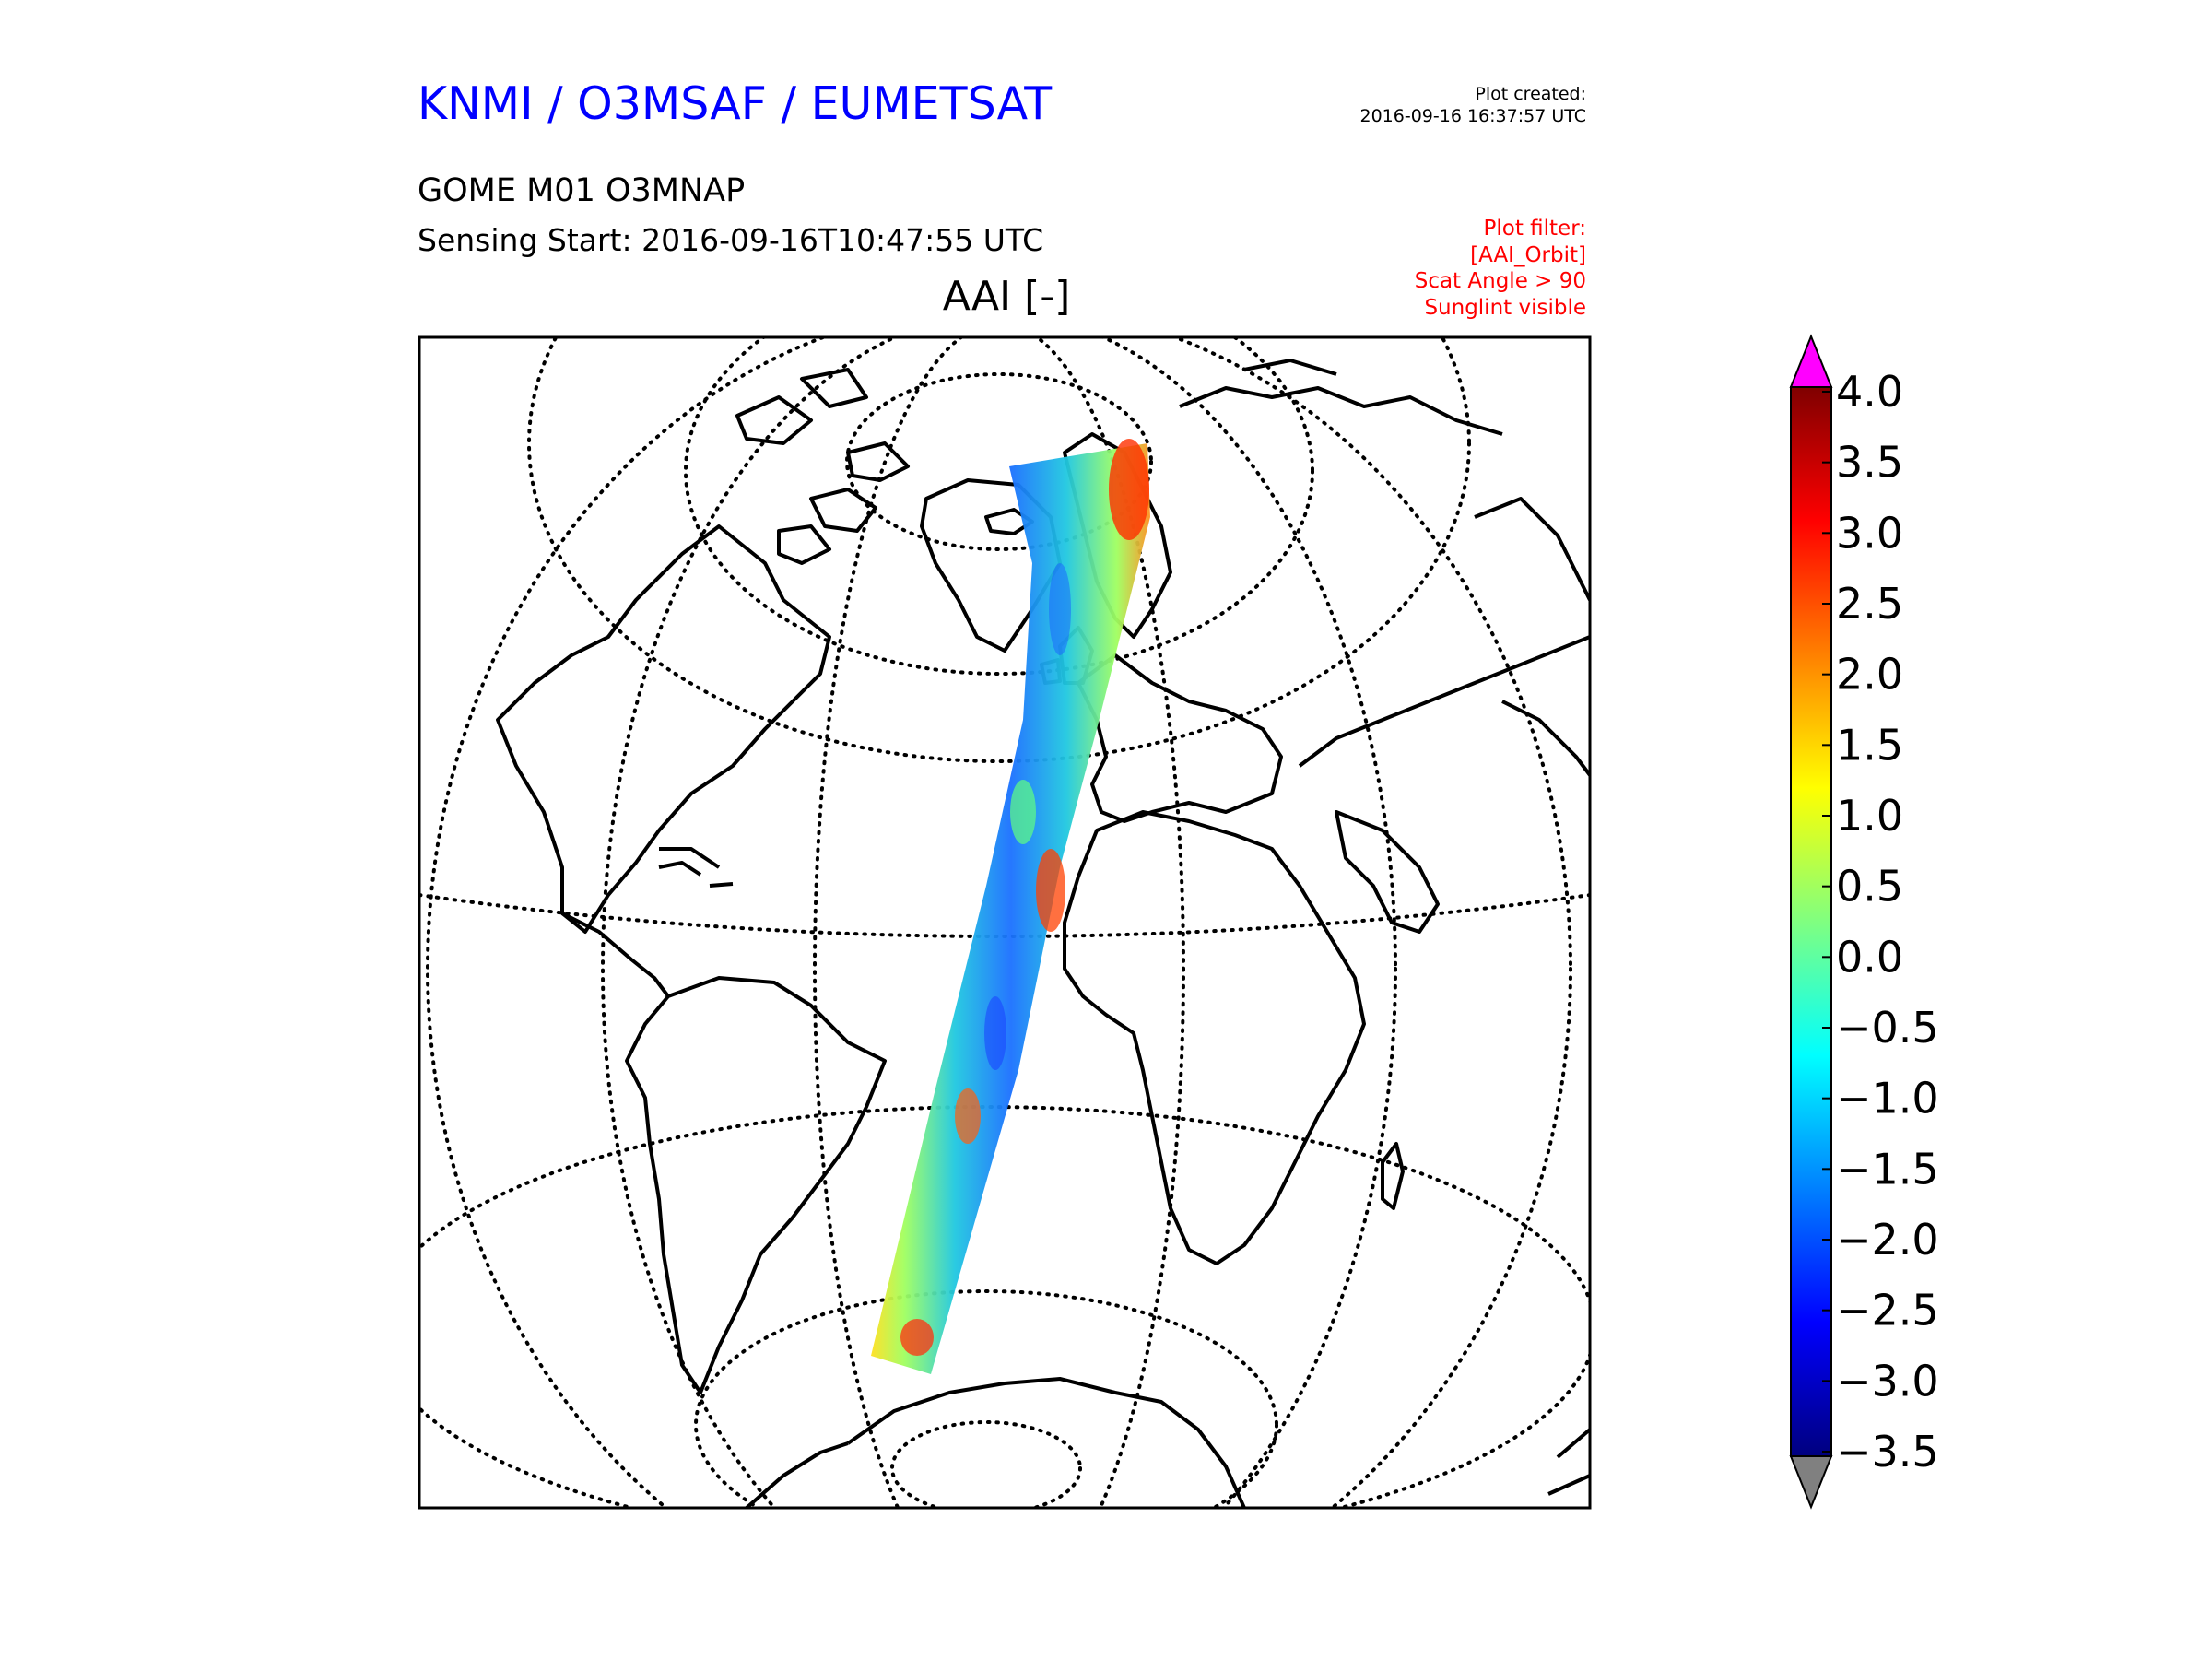 This screenshot has height=1659, width=2212. Describe the element at coordinates (1505, 308) in the screenshot. I see `plot-filter-line: Sunglint visible` at that location.